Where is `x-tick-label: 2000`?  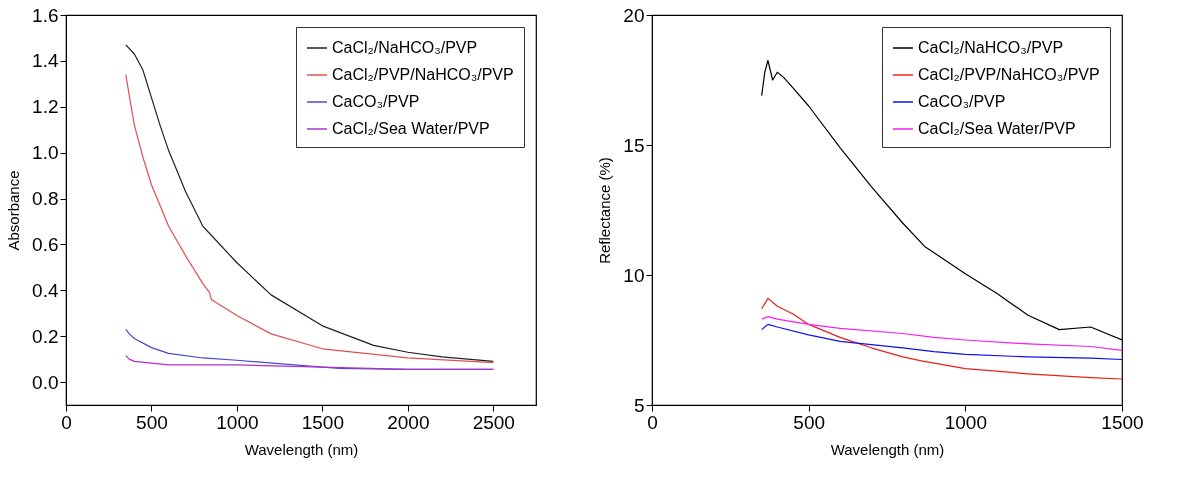 x-tick-label: 2000 is located at coordinates (408, 422).